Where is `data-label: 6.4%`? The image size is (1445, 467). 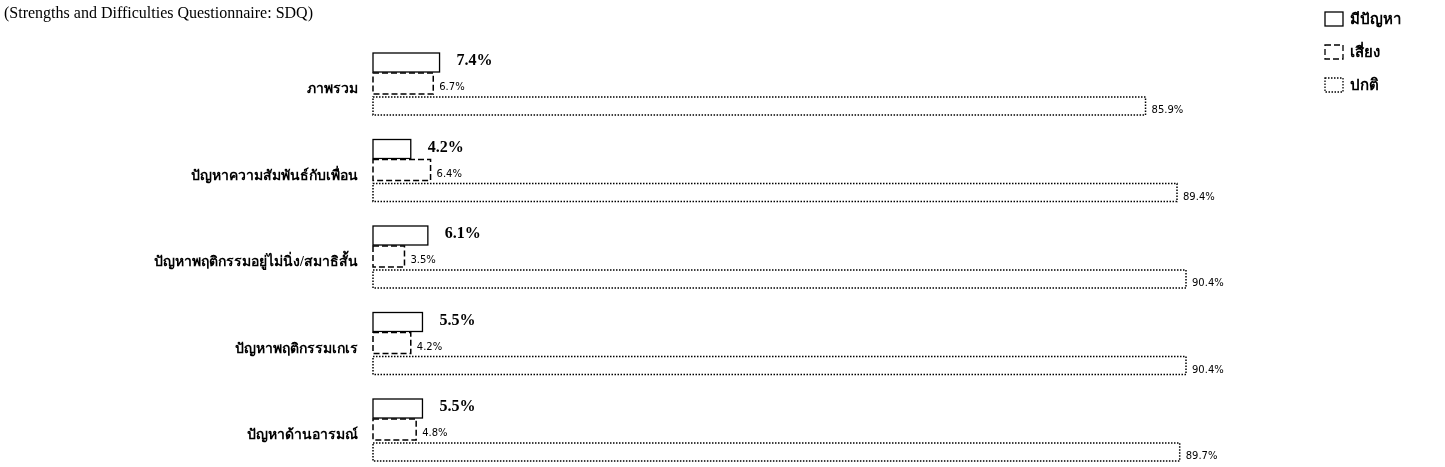
data-label: 6.4% is located at coordinates (449, 173).